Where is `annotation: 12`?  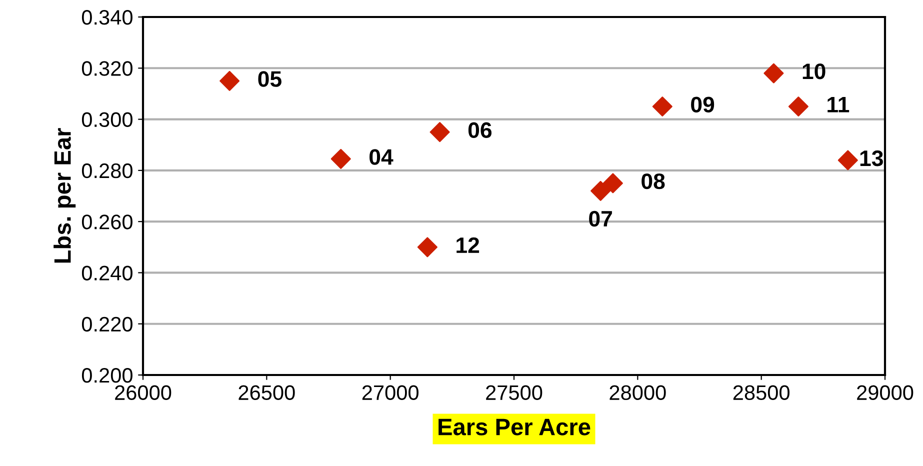 annotation: 12 is located at coordinates (468, 245).